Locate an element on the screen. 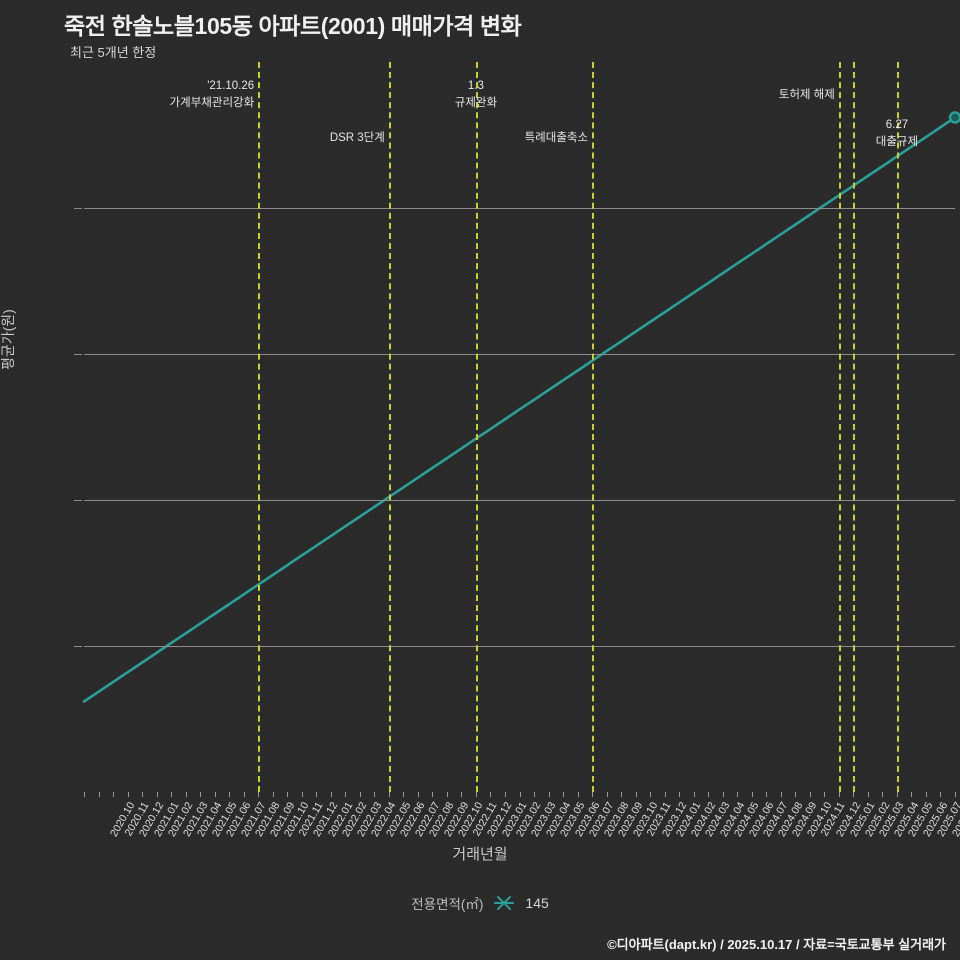 The height and width of the screenshot is (960, 960). annotation-label-line: 1.3 is located at coordinates (475, 86).